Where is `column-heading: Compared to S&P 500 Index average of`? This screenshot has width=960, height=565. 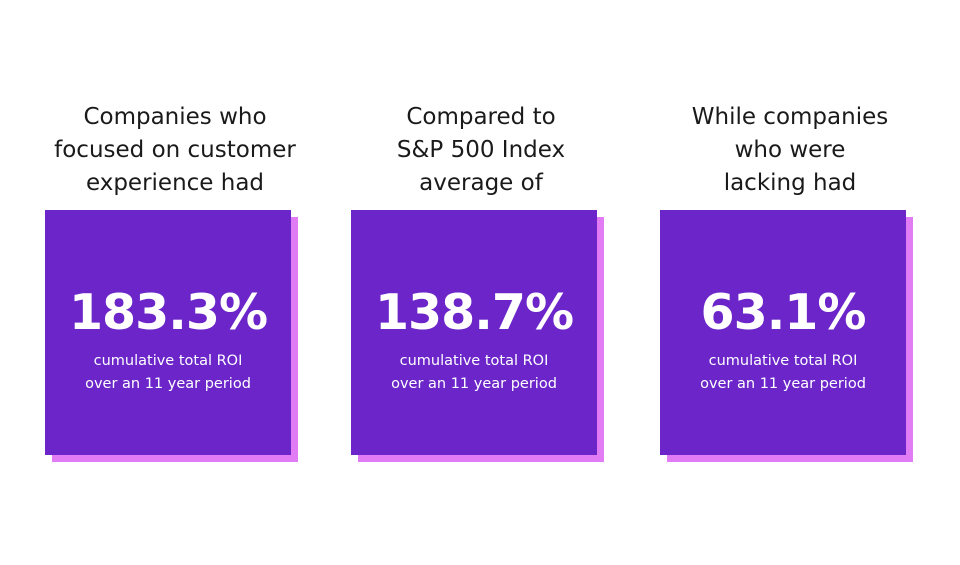
column-heading: Compared to S&P 500 Index average of is located at coordinates (481, 150).